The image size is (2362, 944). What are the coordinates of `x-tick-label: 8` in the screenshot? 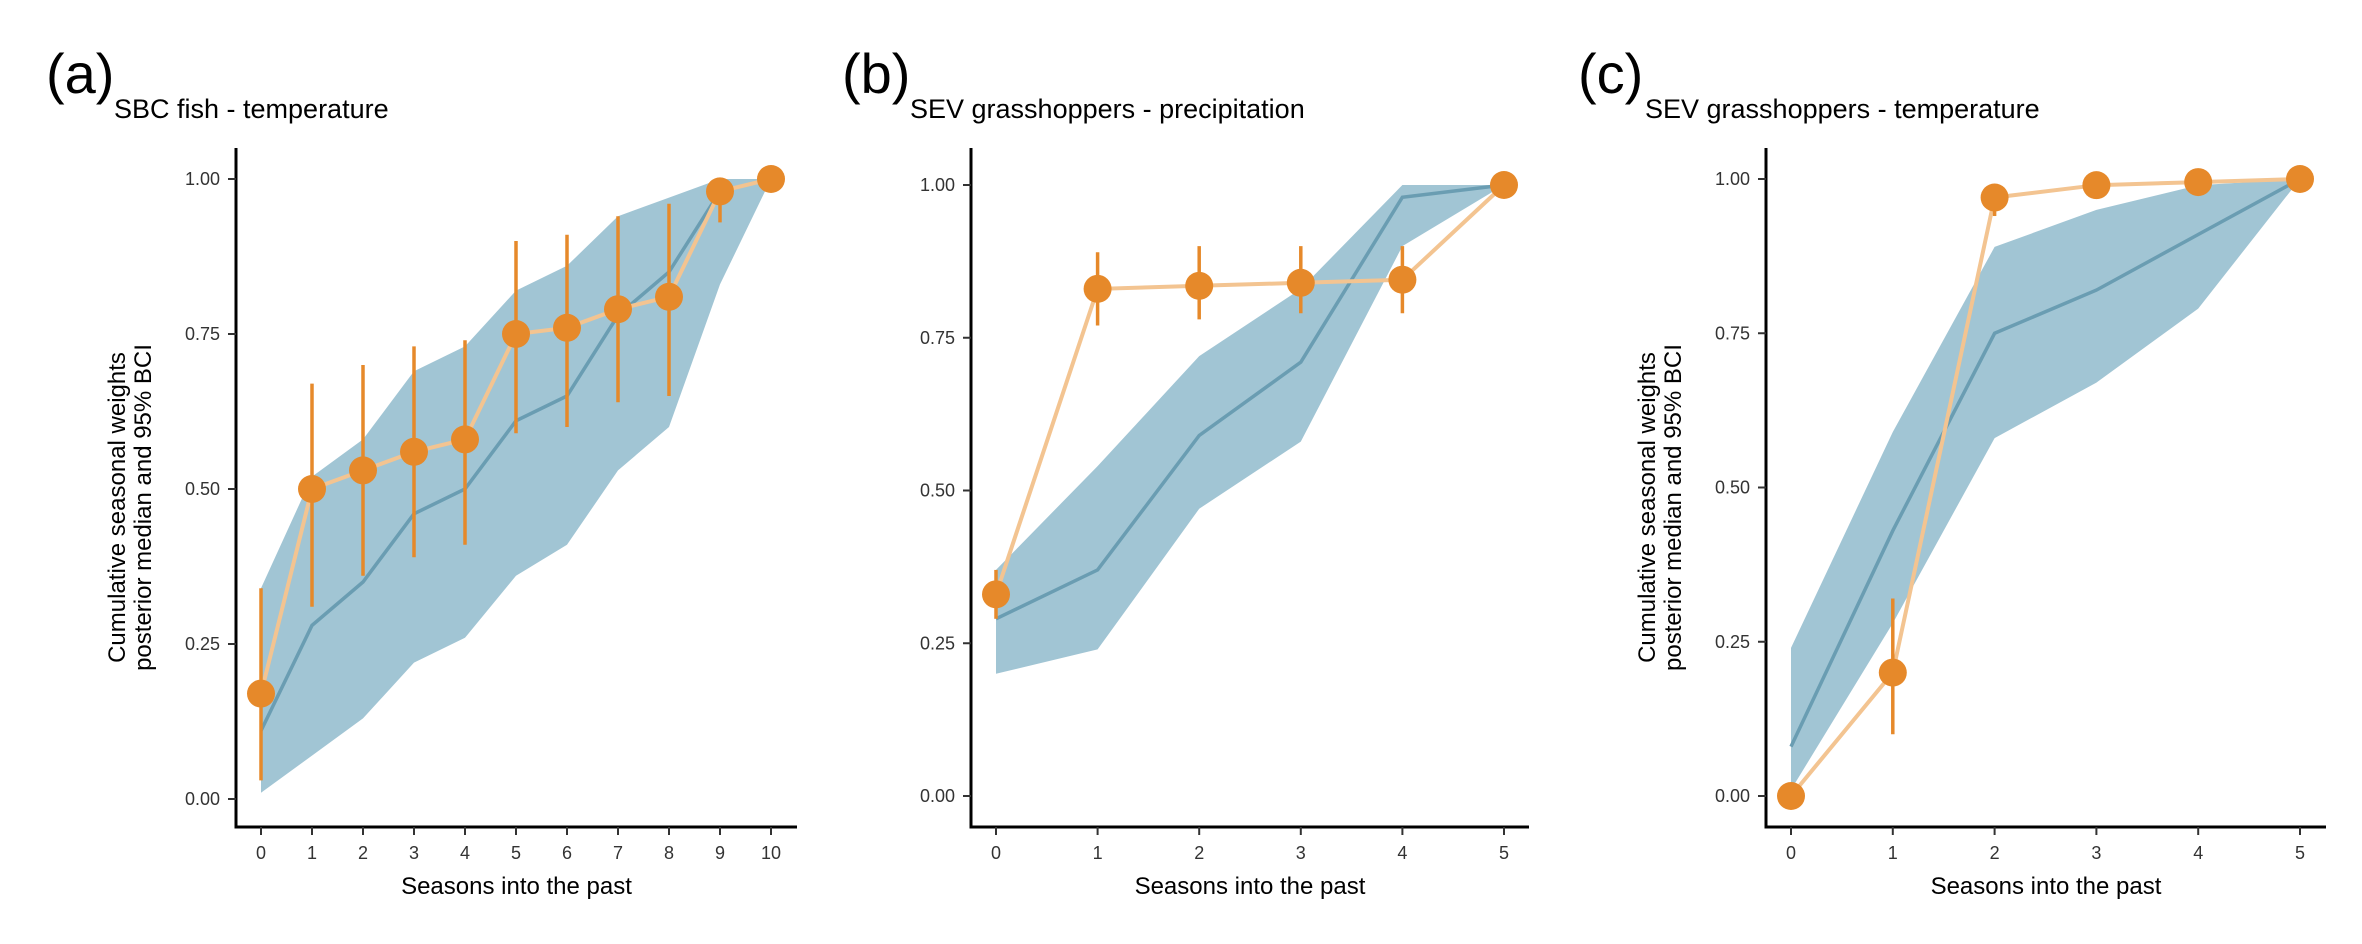 It's located at (669, 853).